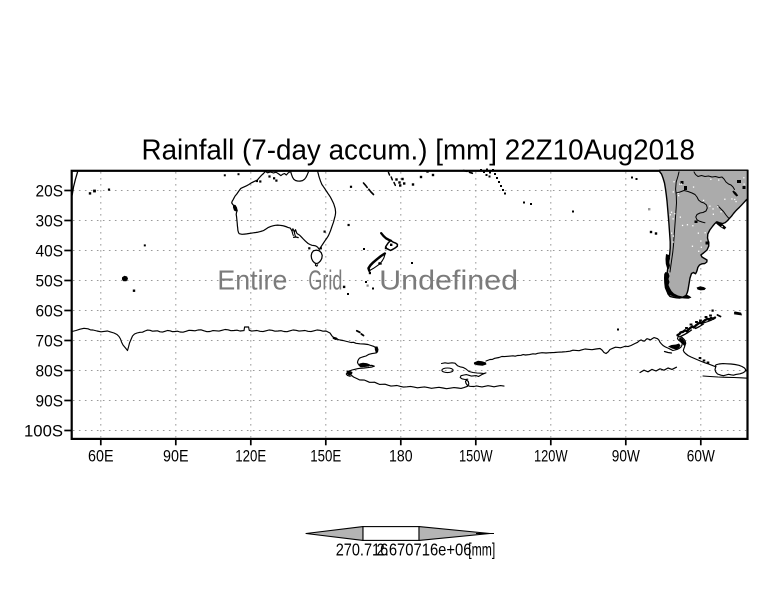 The height and width of the screenshot is (612, 784). I want to click on svg-text: Entire, so click(252, 279).